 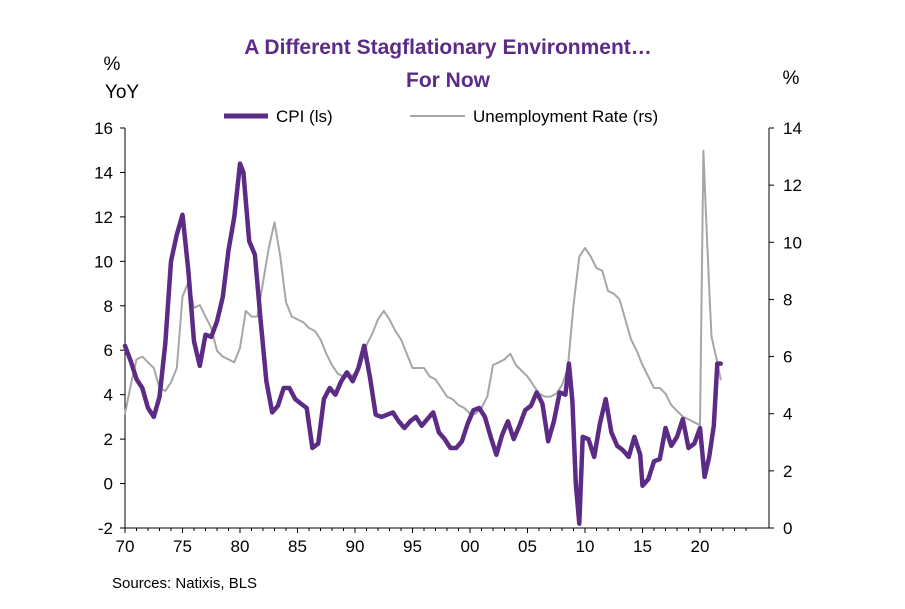 I want to click on right-y-tick-label: 2, so click(x=787, y=471).